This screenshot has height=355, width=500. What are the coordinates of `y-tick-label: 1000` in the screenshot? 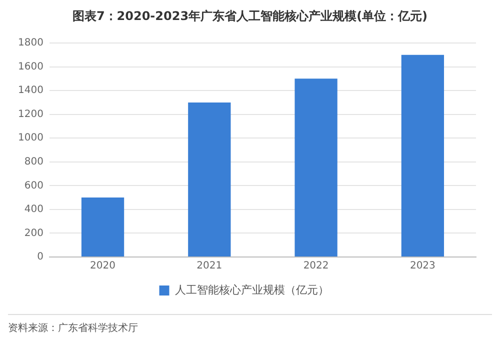 It's located at (31, 138).